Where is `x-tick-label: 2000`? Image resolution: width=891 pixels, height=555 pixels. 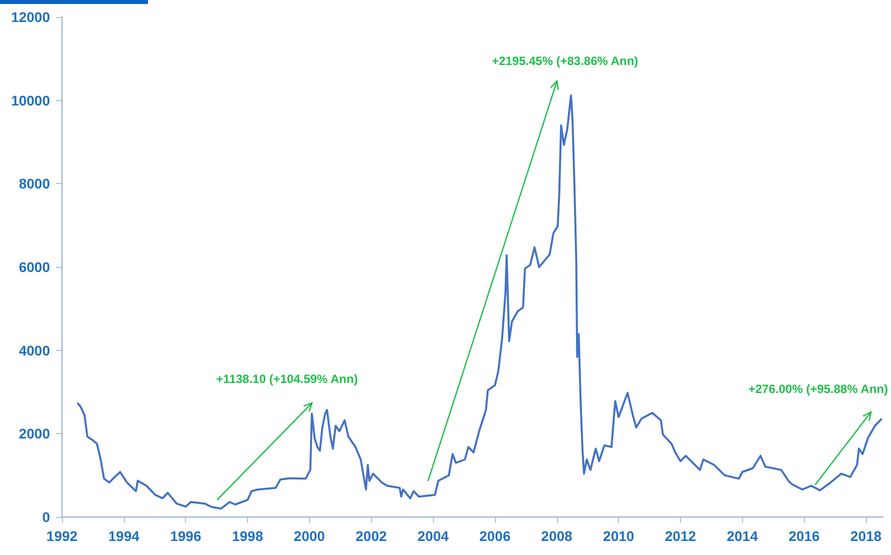
x-tick-label: 2000 is located at coordinates (310, 536).